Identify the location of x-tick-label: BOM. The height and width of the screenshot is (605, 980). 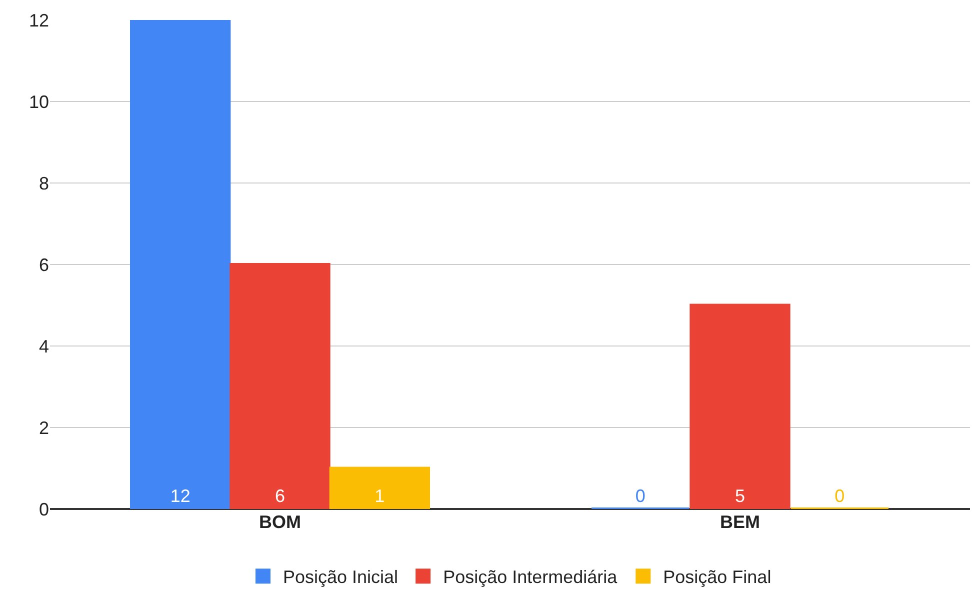
(280, 522).